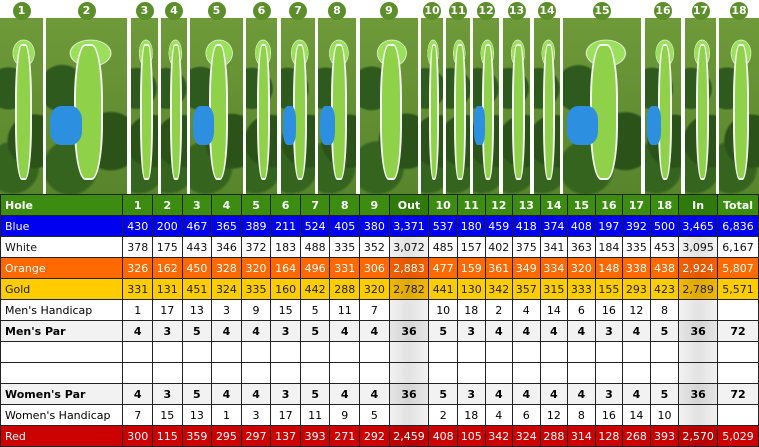 This screenshot has height=447, width=759. What do you see at coordinates (547, 11) in the screenshot?
I see `hole-number-badge: 14` at bounding box center [547, 11].